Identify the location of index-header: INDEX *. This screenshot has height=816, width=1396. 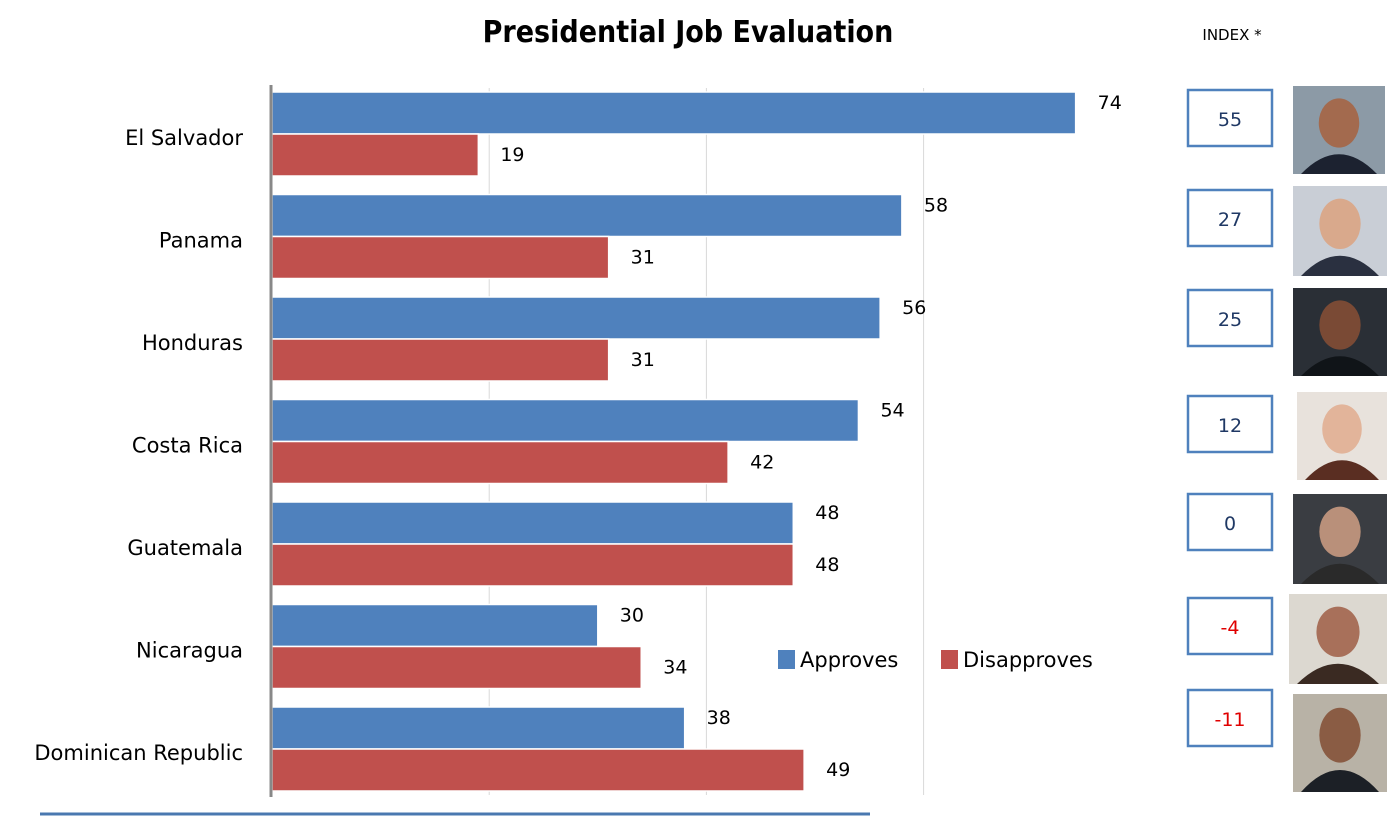
(1232, 35).